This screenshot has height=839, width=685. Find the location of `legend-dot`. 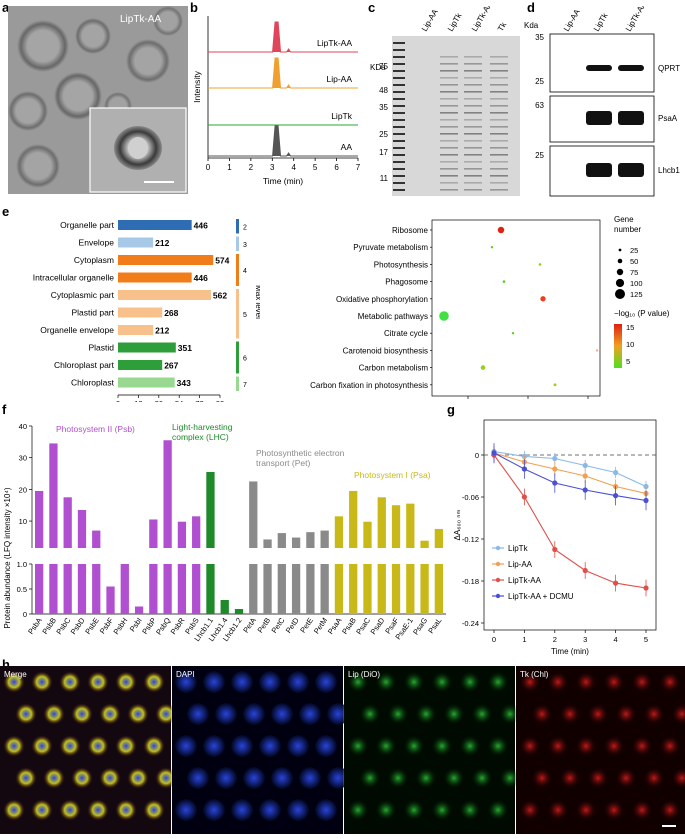

legend-dot is located at coordinates (498, 580).